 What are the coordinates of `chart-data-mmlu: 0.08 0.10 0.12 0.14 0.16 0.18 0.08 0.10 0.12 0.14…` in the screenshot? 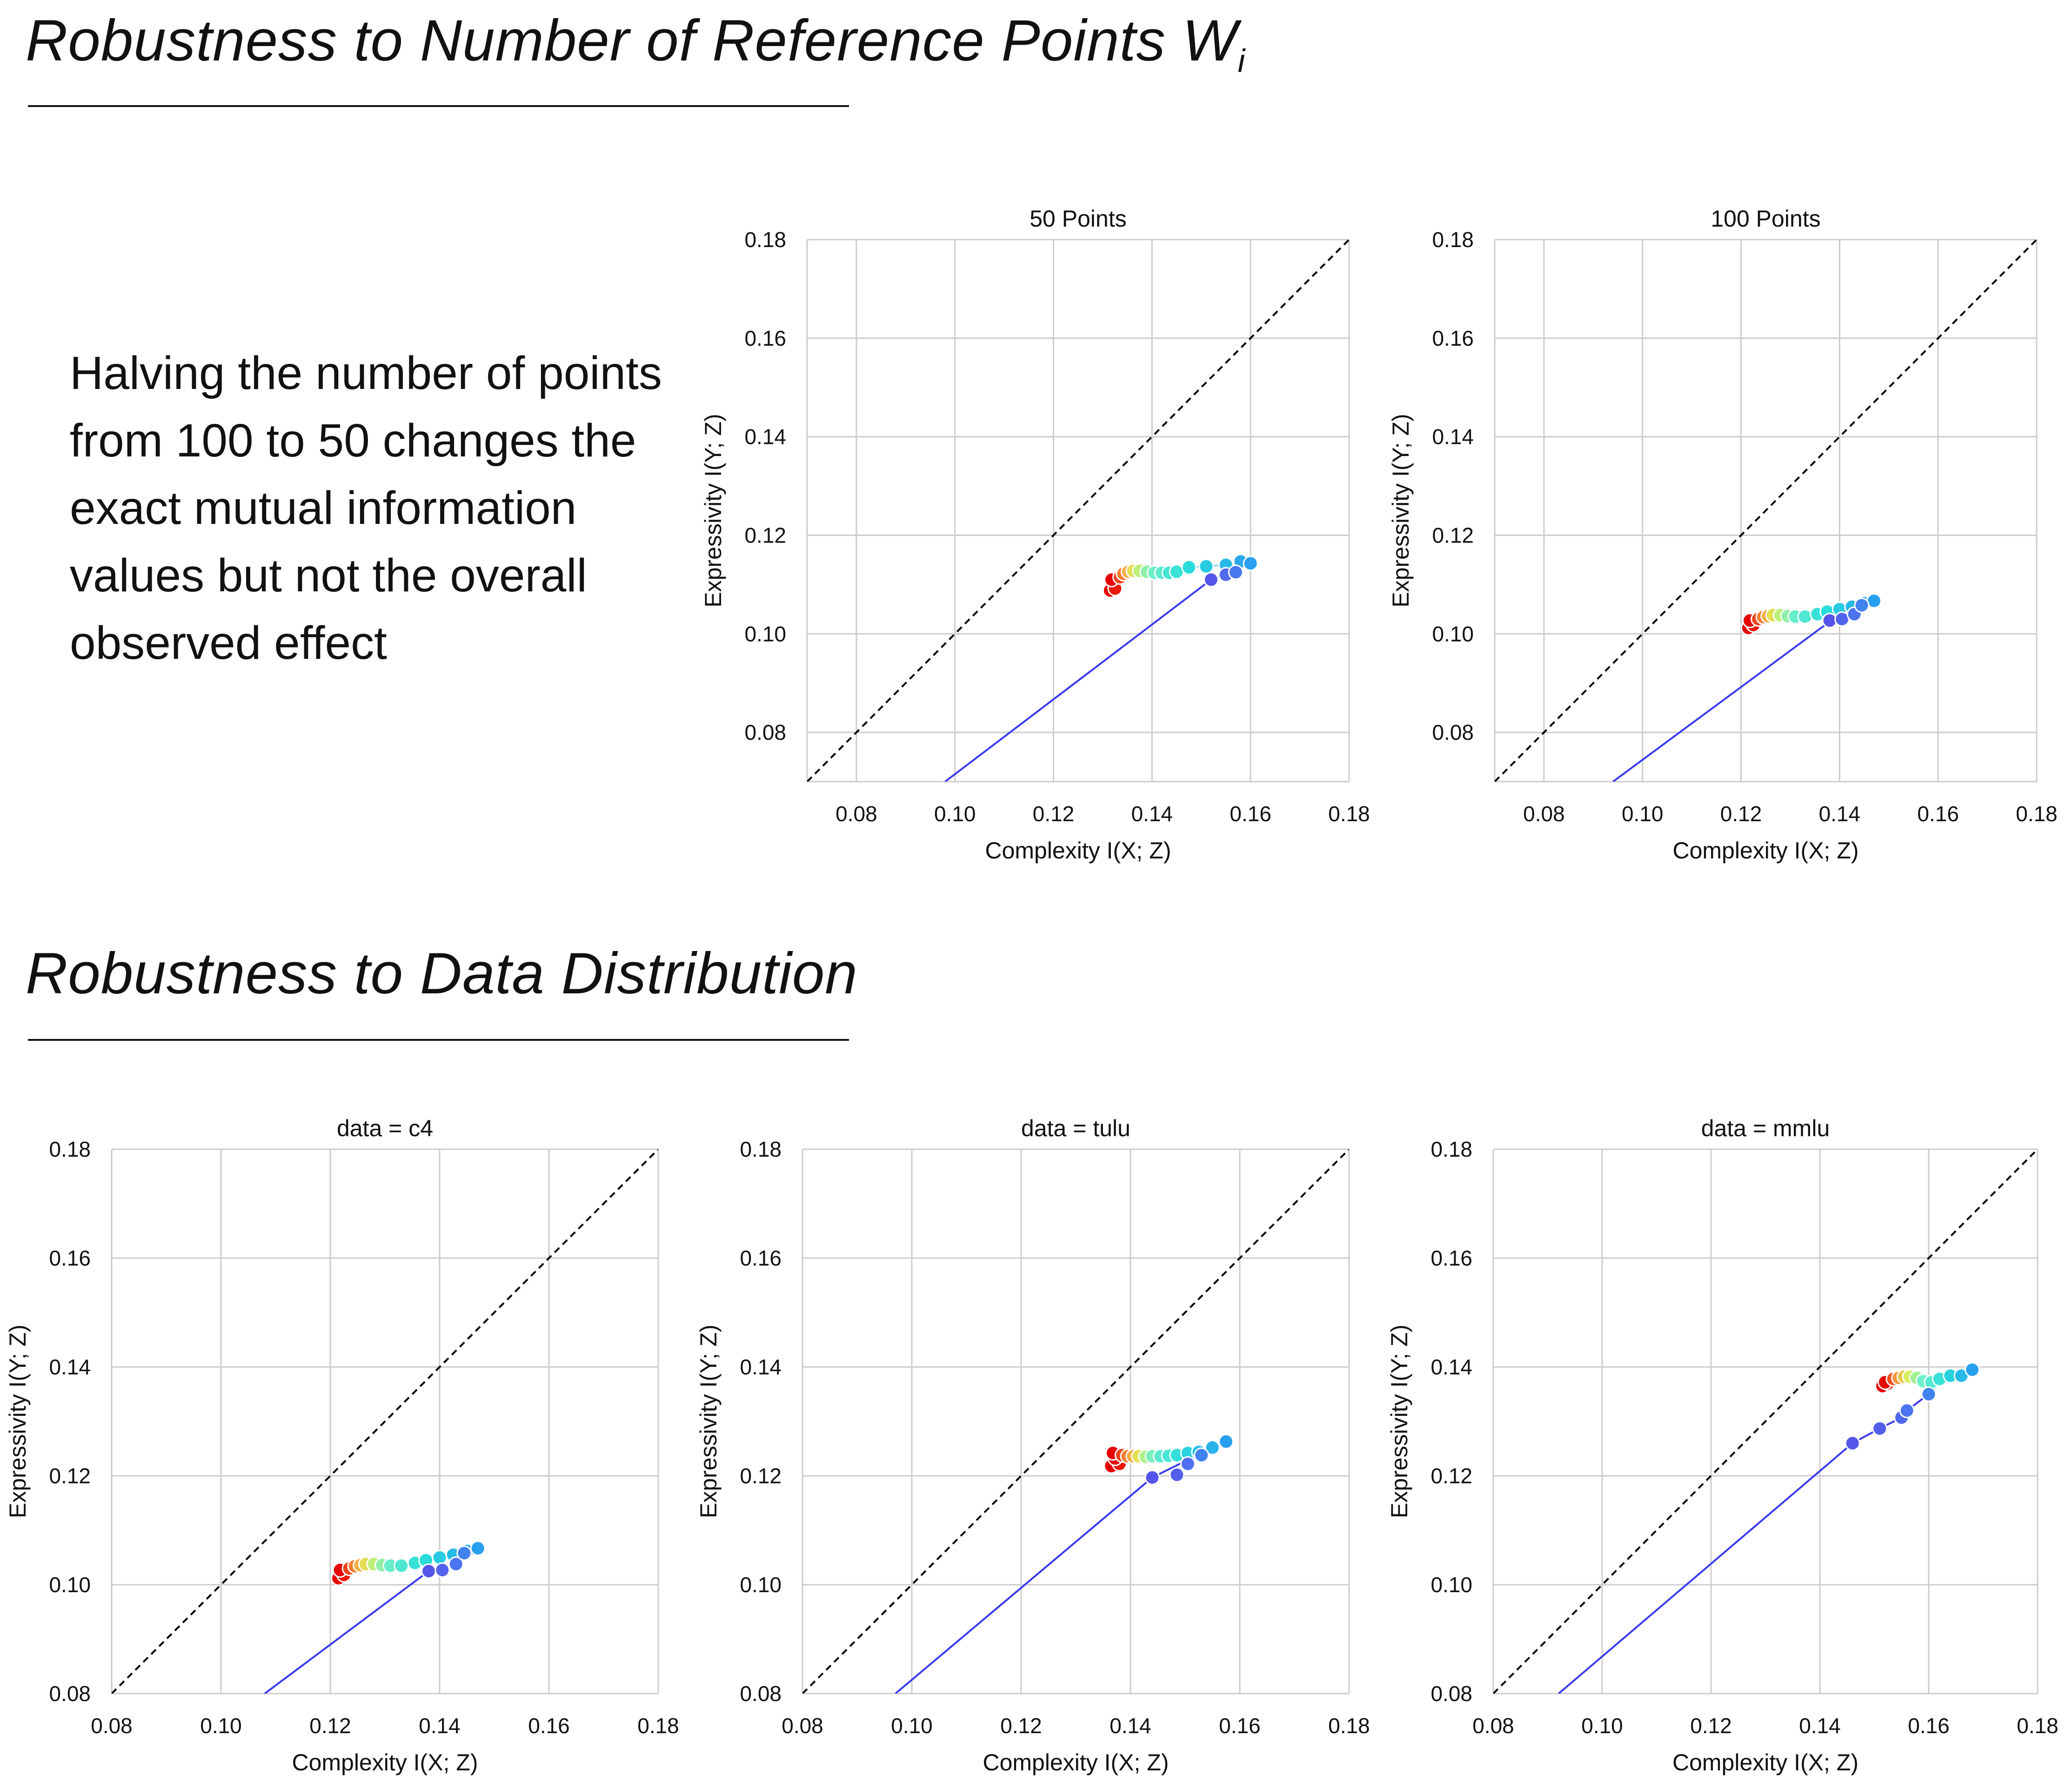 It's located at (1722, 1445).